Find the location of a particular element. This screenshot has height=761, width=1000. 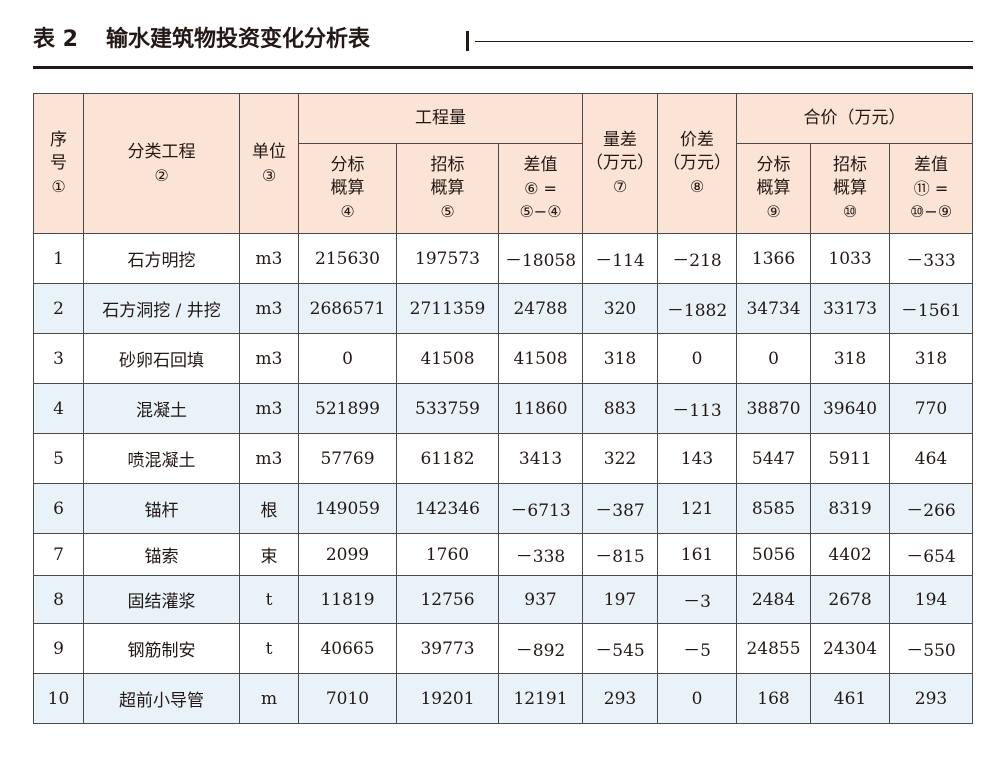

table-row: 10 超前小导管 m 7010 19201 12191 293 0 168 461 293 is located at coordinates (503, 698).